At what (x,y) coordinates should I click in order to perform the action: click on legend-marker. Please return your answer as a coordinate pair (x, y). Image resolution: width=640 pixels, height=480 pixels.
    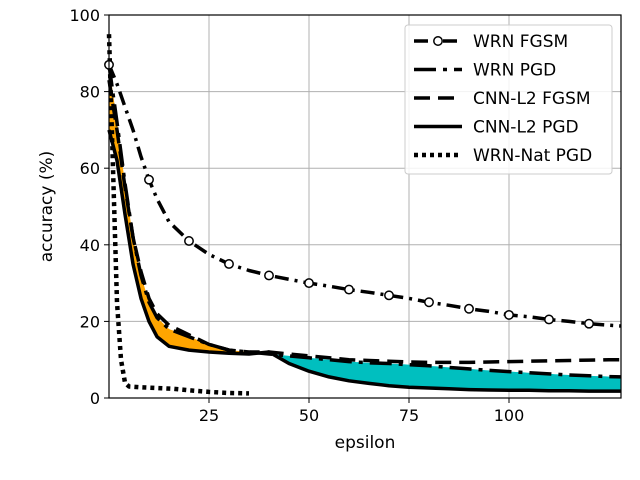
    Looking at the image, I should click on (438, 41).